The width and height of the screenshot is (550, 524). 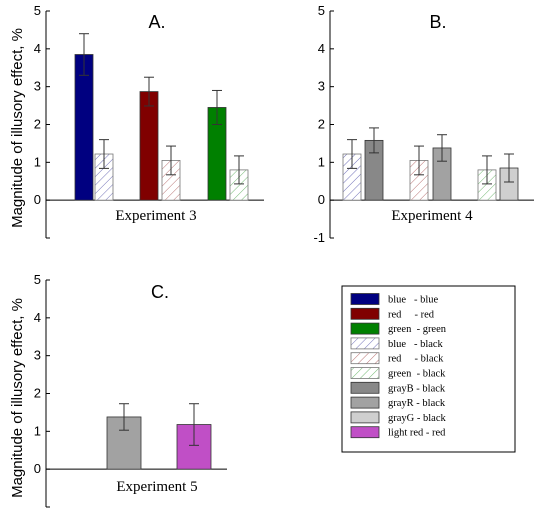 I want to click on legend-entry: blue - blue, so click(x=413, y=300).